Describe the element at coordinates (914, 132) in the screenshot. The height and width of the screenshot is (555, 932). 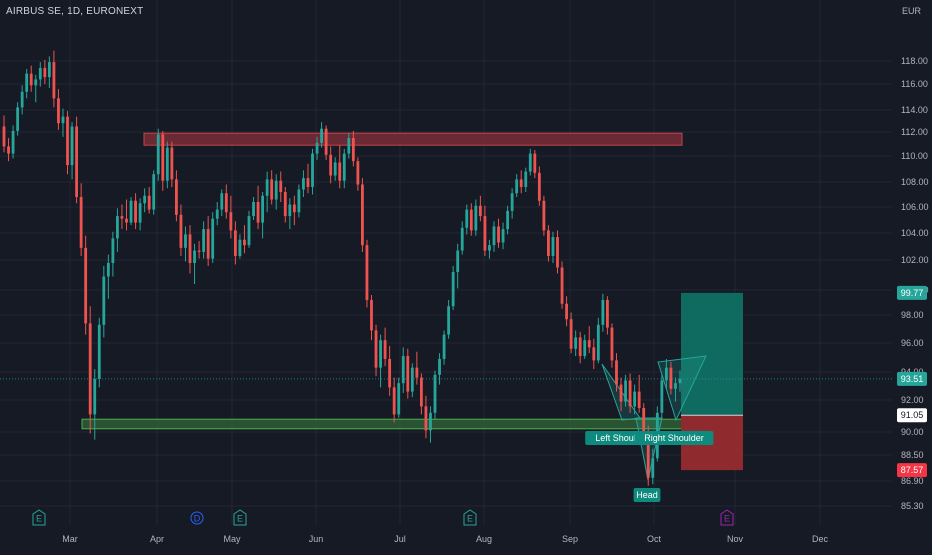
I see `y-tick-label: 112.00` at that location.